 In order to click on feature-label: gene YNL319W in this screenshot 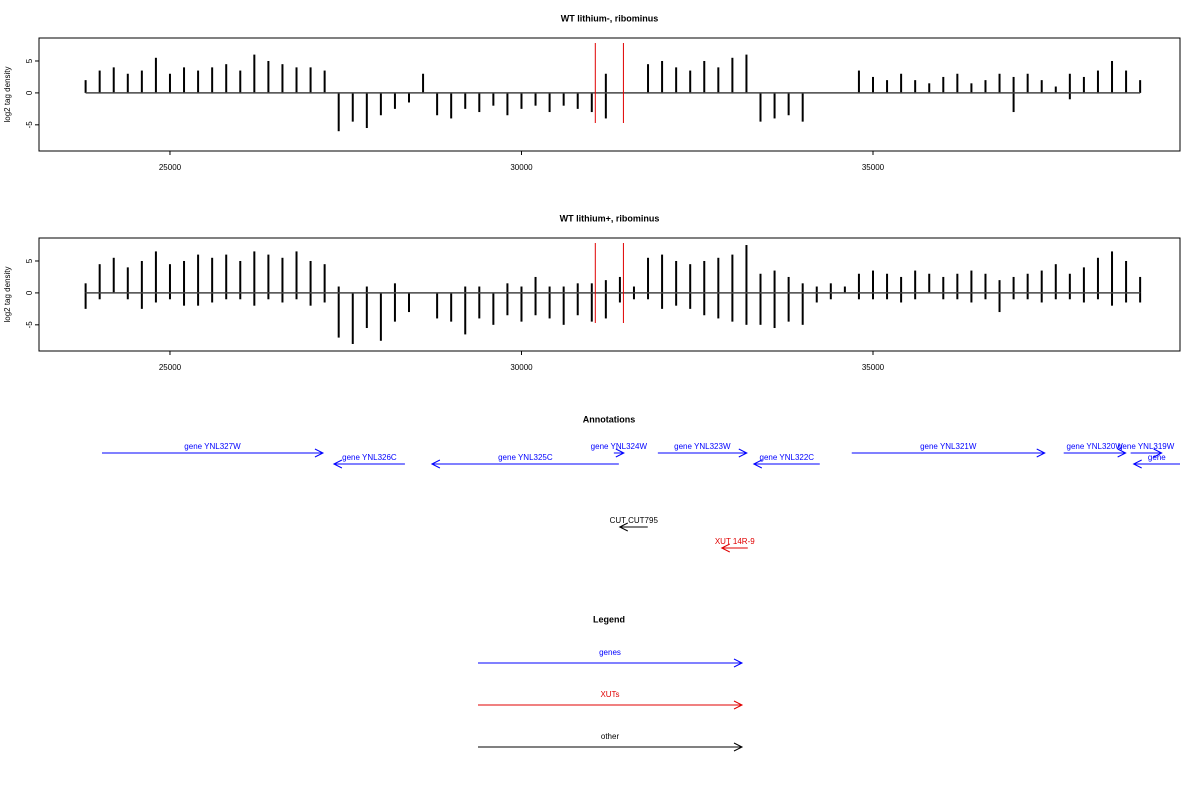, I will do `click(1146, 446)`.